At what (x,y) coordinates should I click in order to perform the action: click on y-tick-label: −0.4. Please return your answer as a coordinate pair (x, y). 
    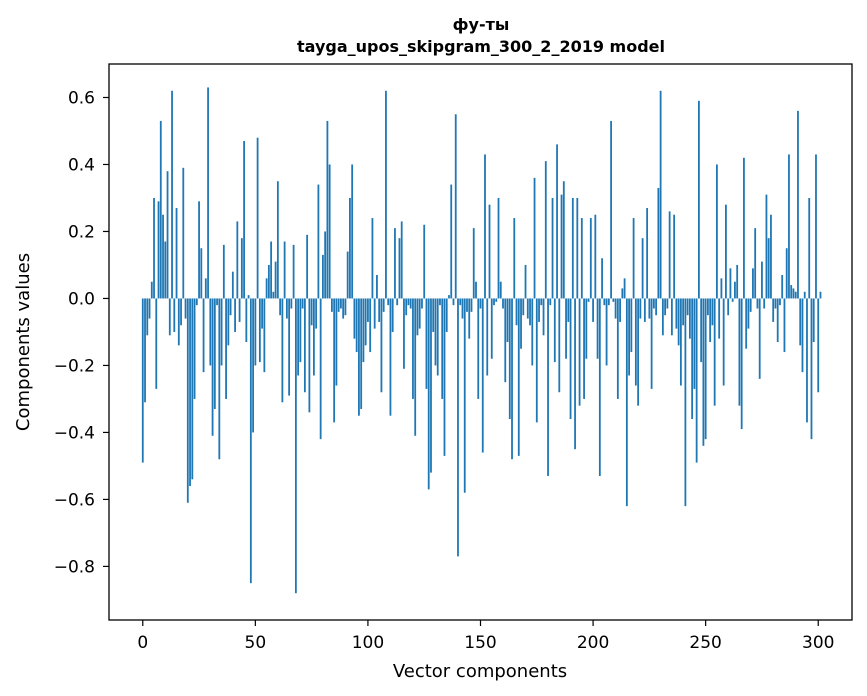
    Looking at the image, I should click on (74, 433).